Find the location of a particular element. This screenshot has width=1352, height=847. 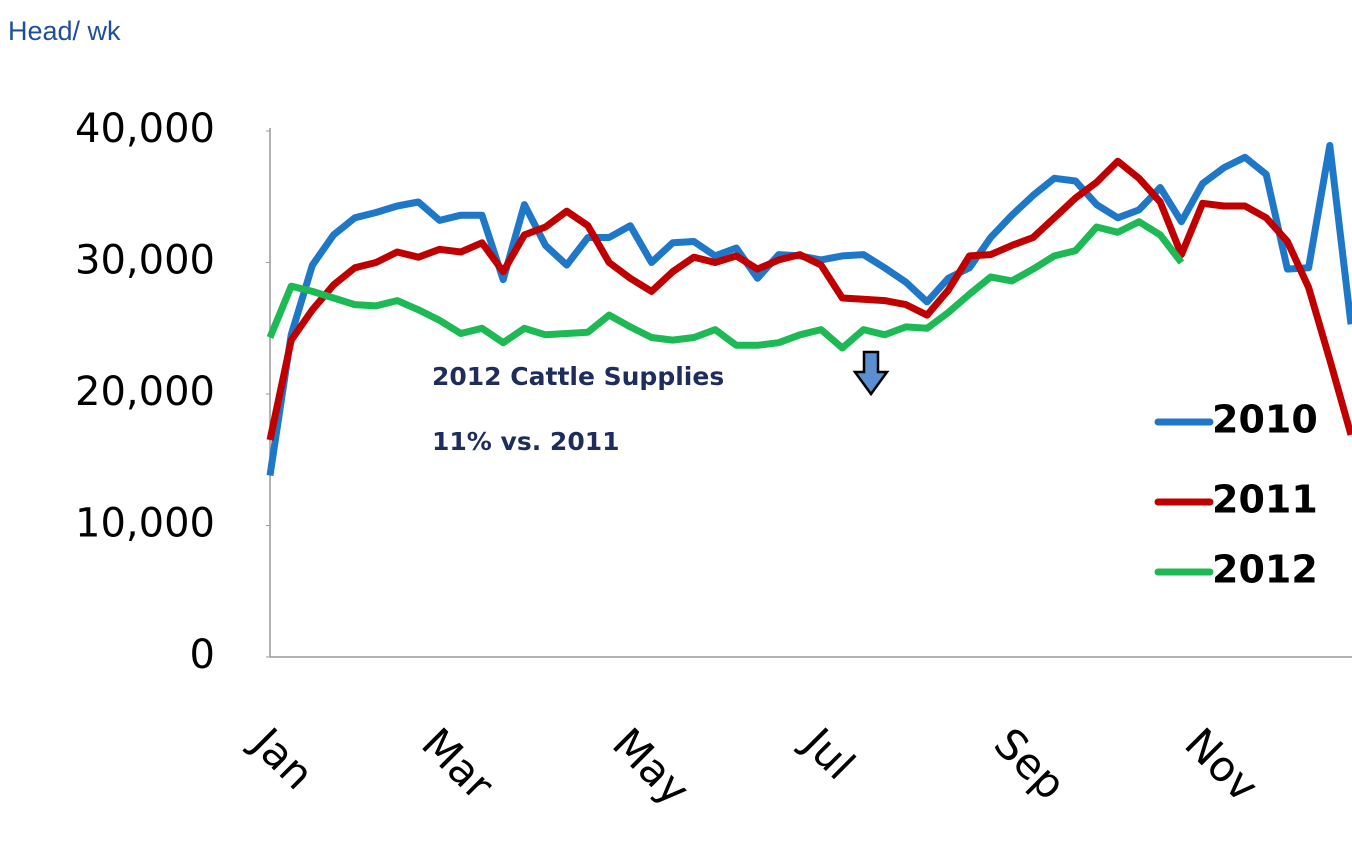

y-tick-label: 20,000 is located at coordinates (145, 392).